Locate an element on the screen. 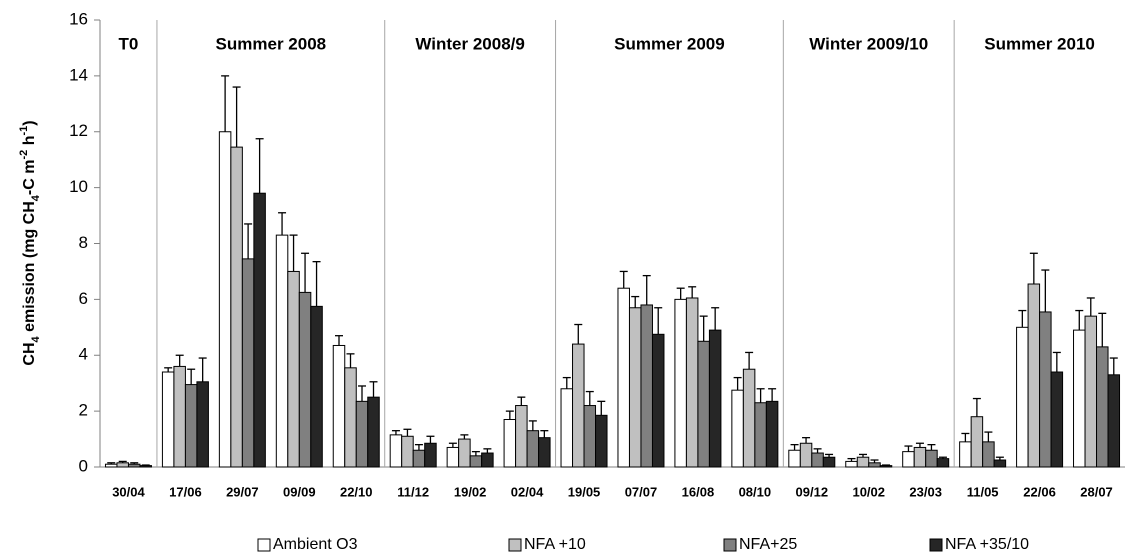 This screenshot has height=557, width=1129. x-tick-label: 19/02 is located at coordinates (470, 491).